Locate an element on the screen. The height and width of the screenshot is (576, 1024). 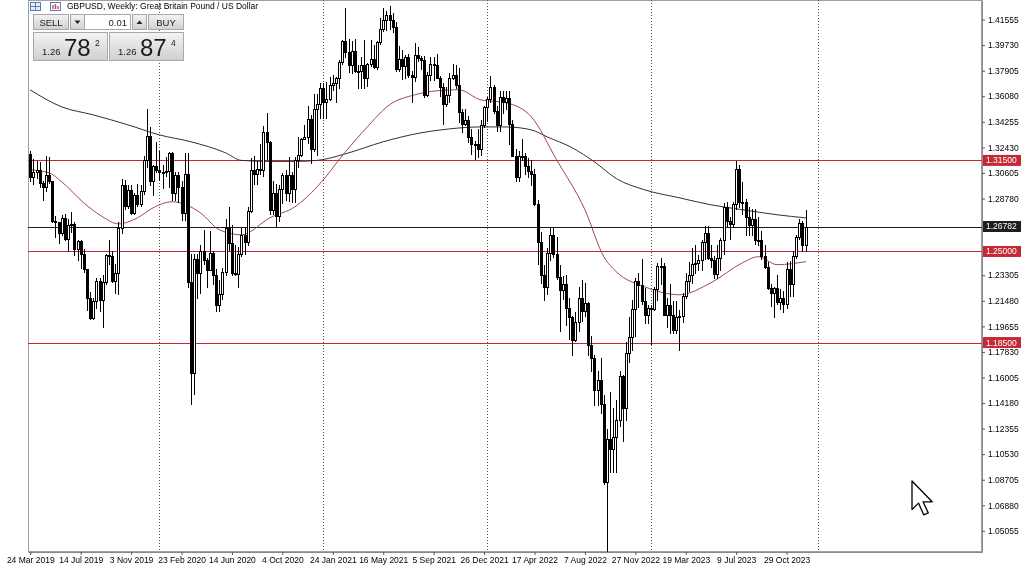
ref-line-label: 1.25000 is located at coordinates (1001, 251).